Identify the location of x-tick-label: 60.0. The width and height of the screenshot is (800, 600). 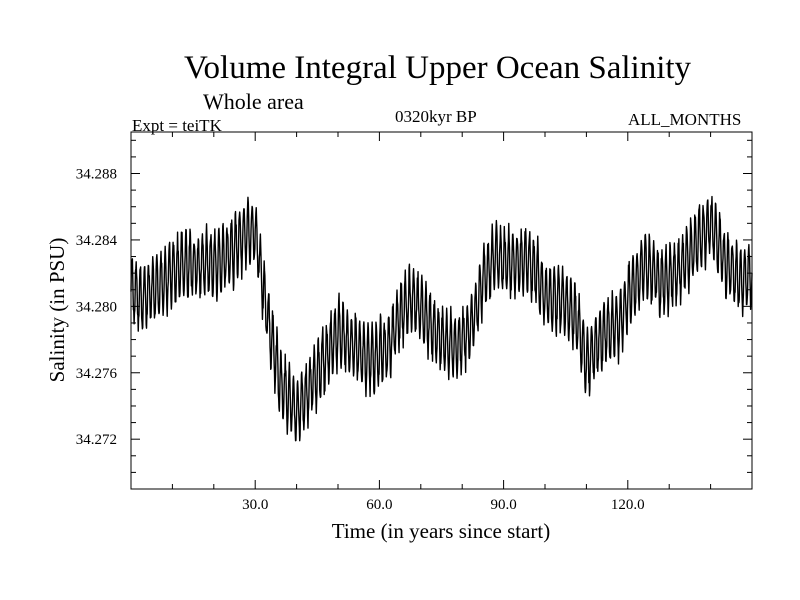
(379, 505).